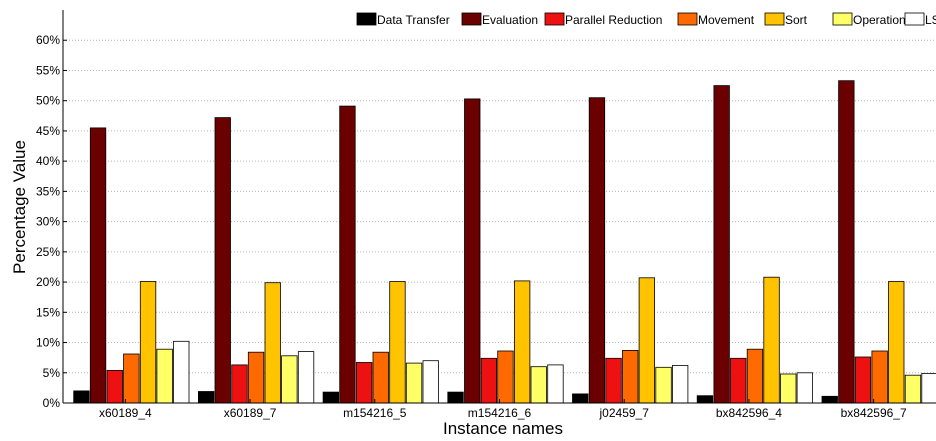  I want to click on x-tick-label: bx842596_7, so click(874, 413).